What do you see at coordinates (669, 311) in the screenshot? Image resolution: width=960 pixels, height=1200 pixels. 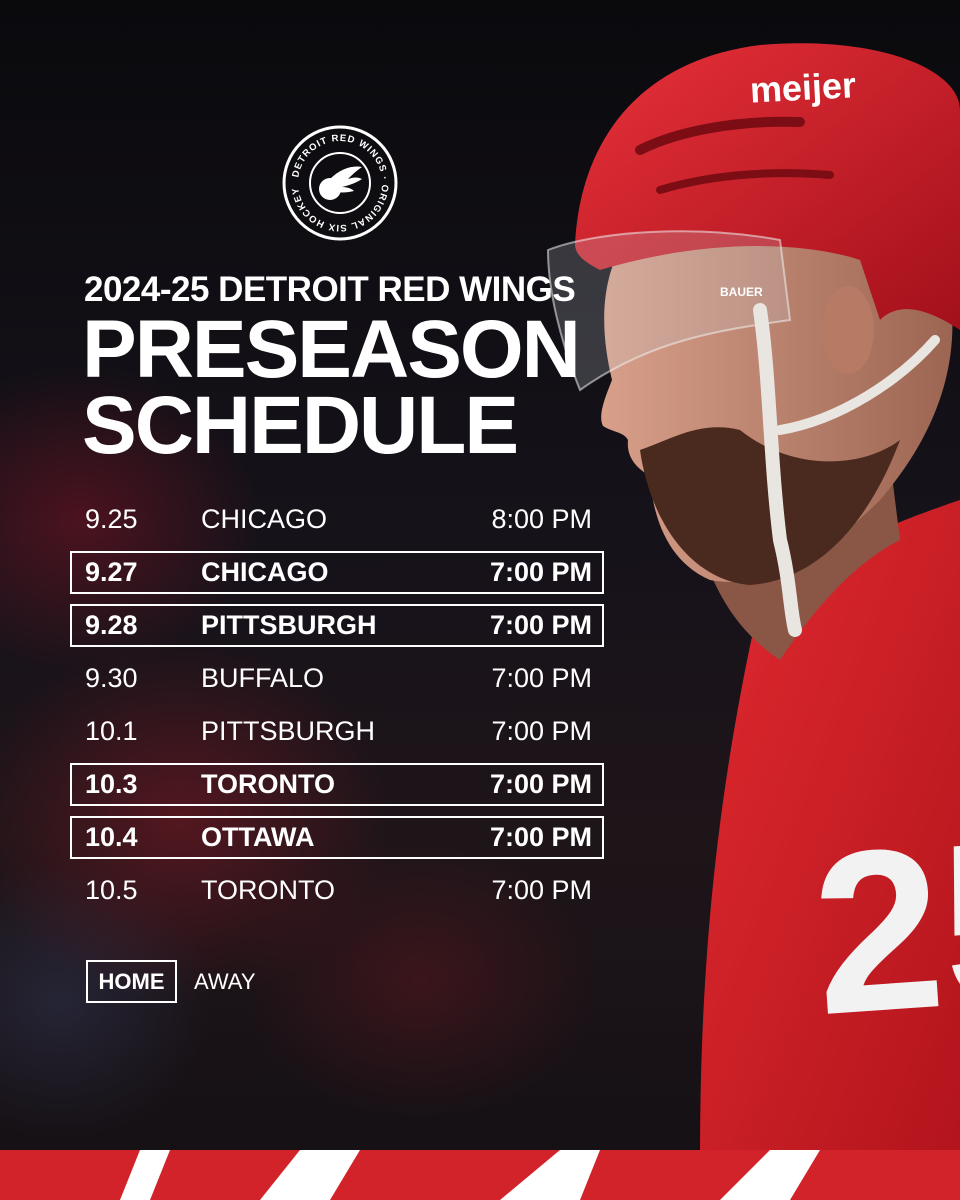 I see `visor` at bounding box center [669, 311].